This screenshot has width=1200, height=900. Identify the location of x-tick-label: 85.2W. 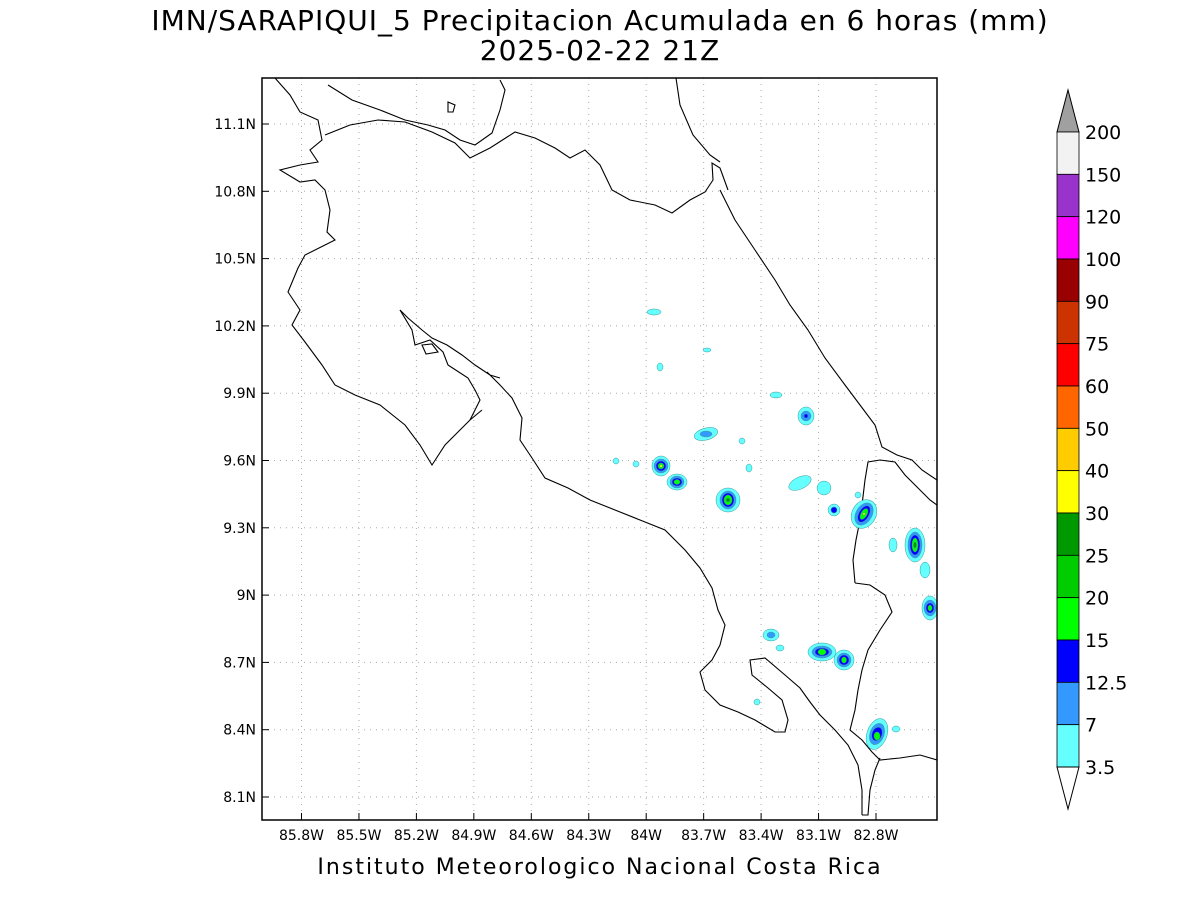
(416, 836).